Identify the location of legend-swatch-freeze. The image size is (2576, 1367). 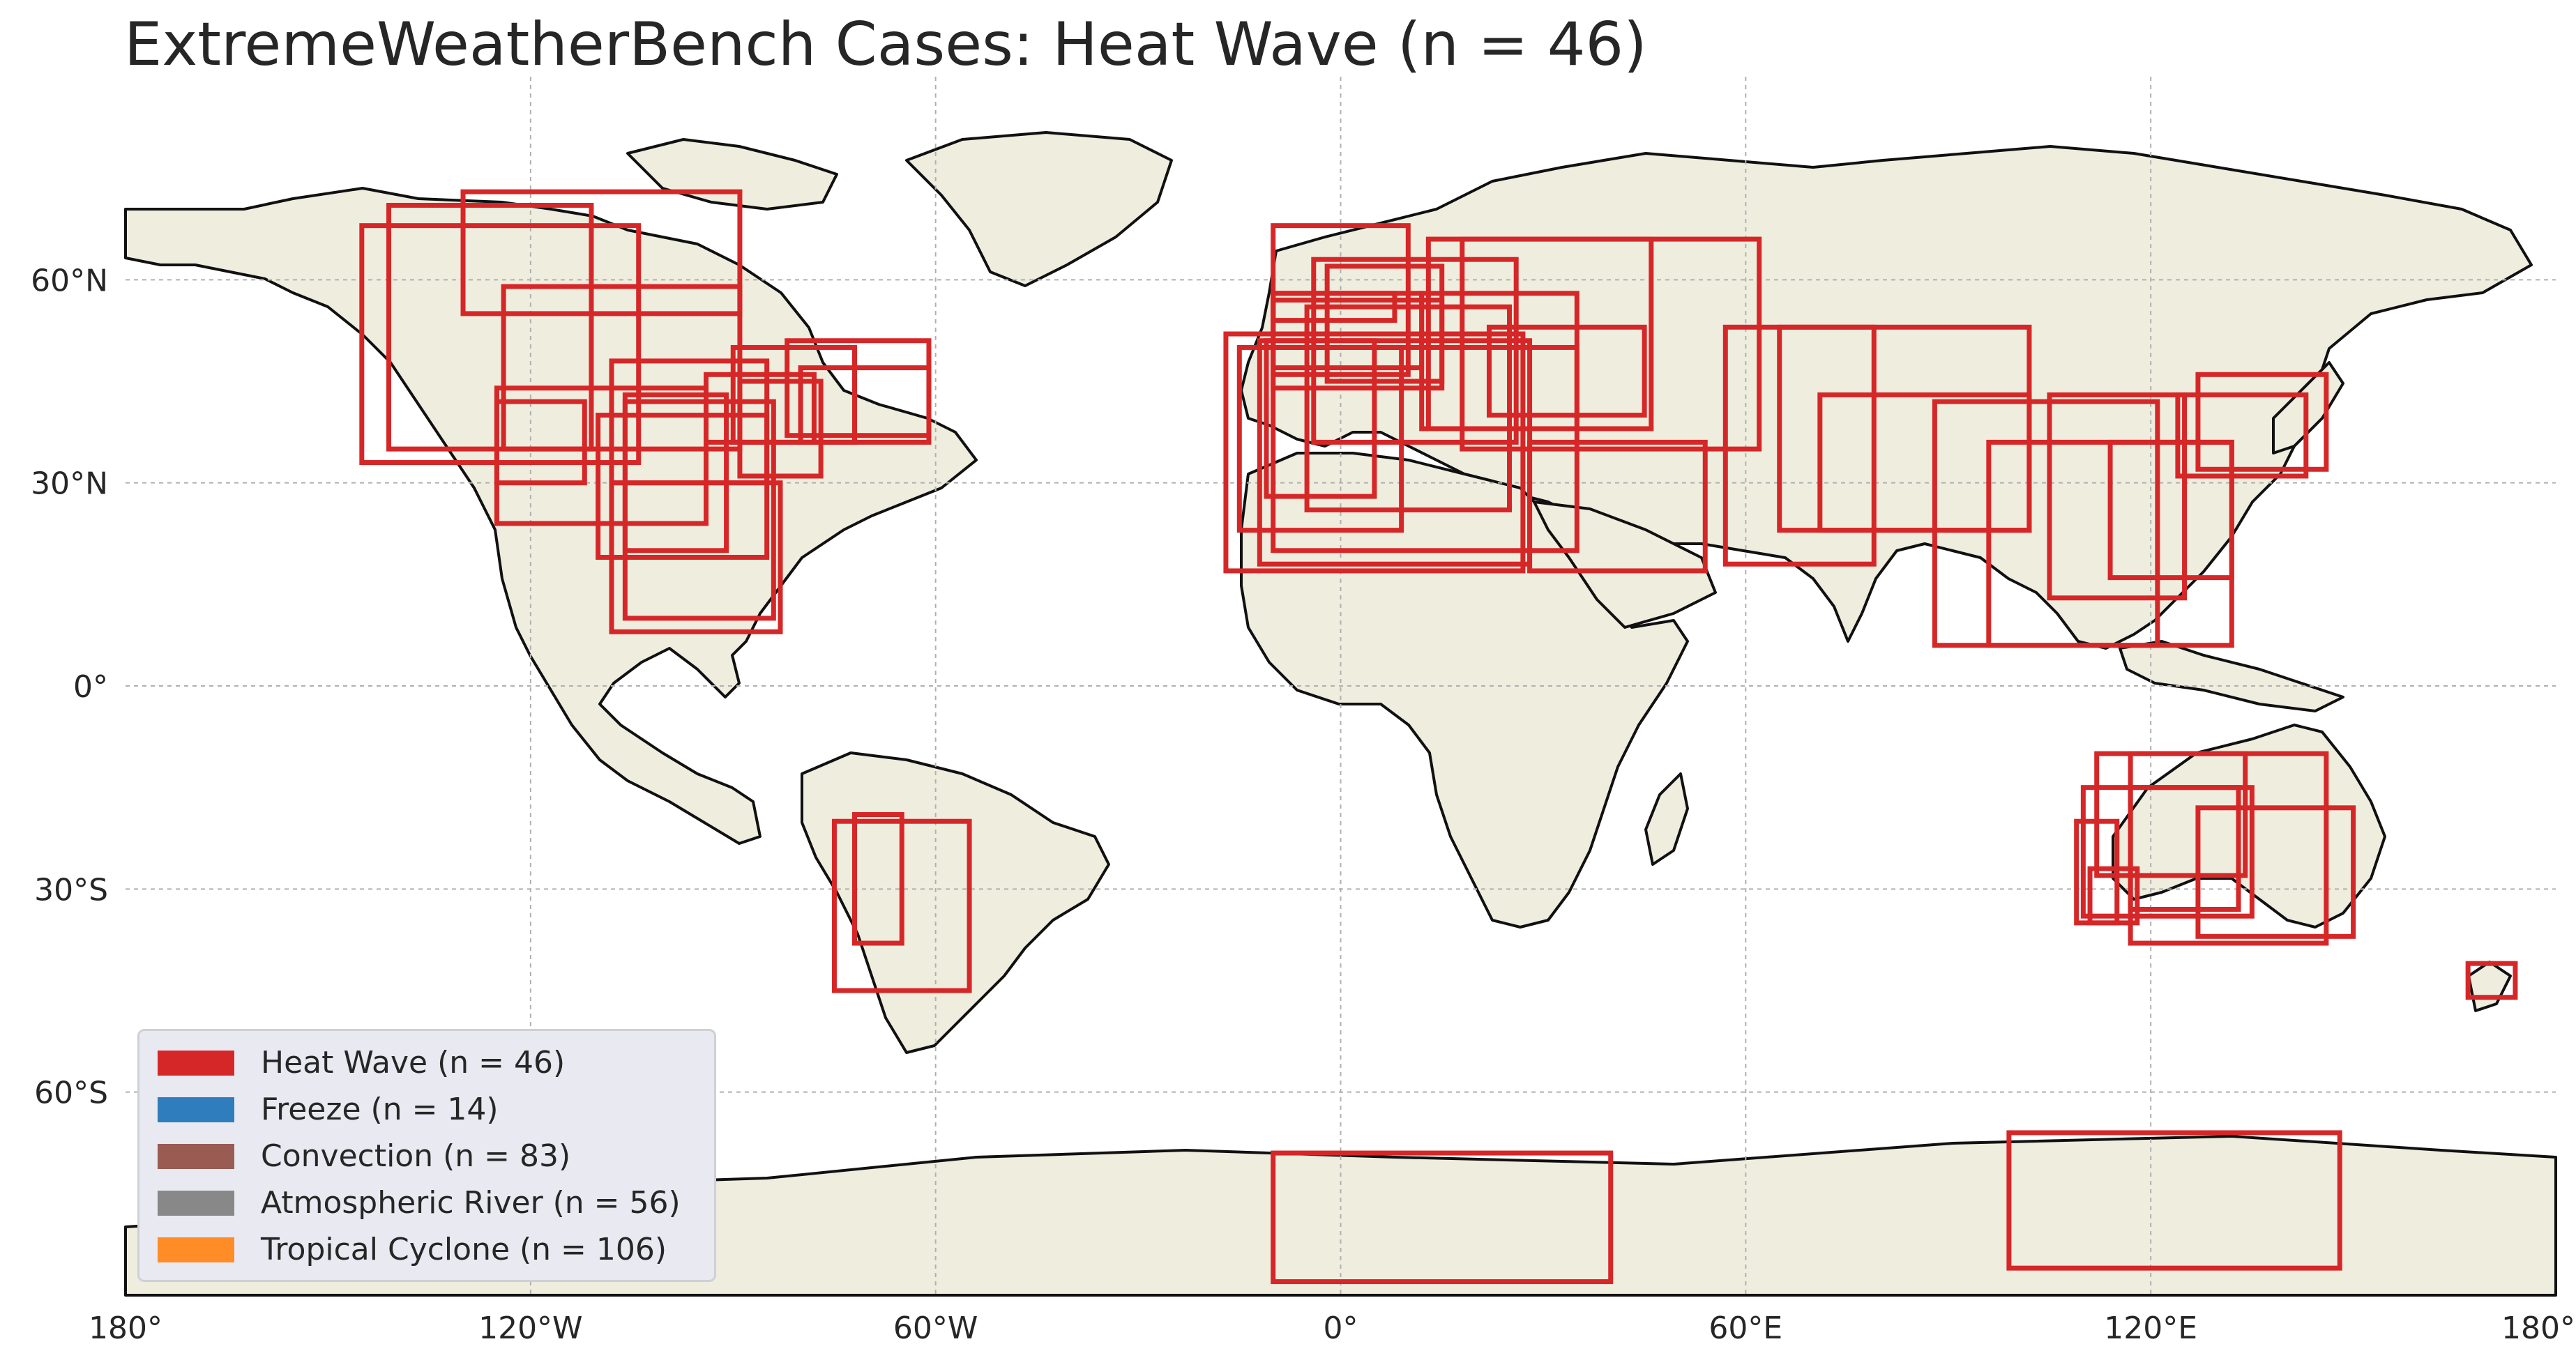
(196, 1109).